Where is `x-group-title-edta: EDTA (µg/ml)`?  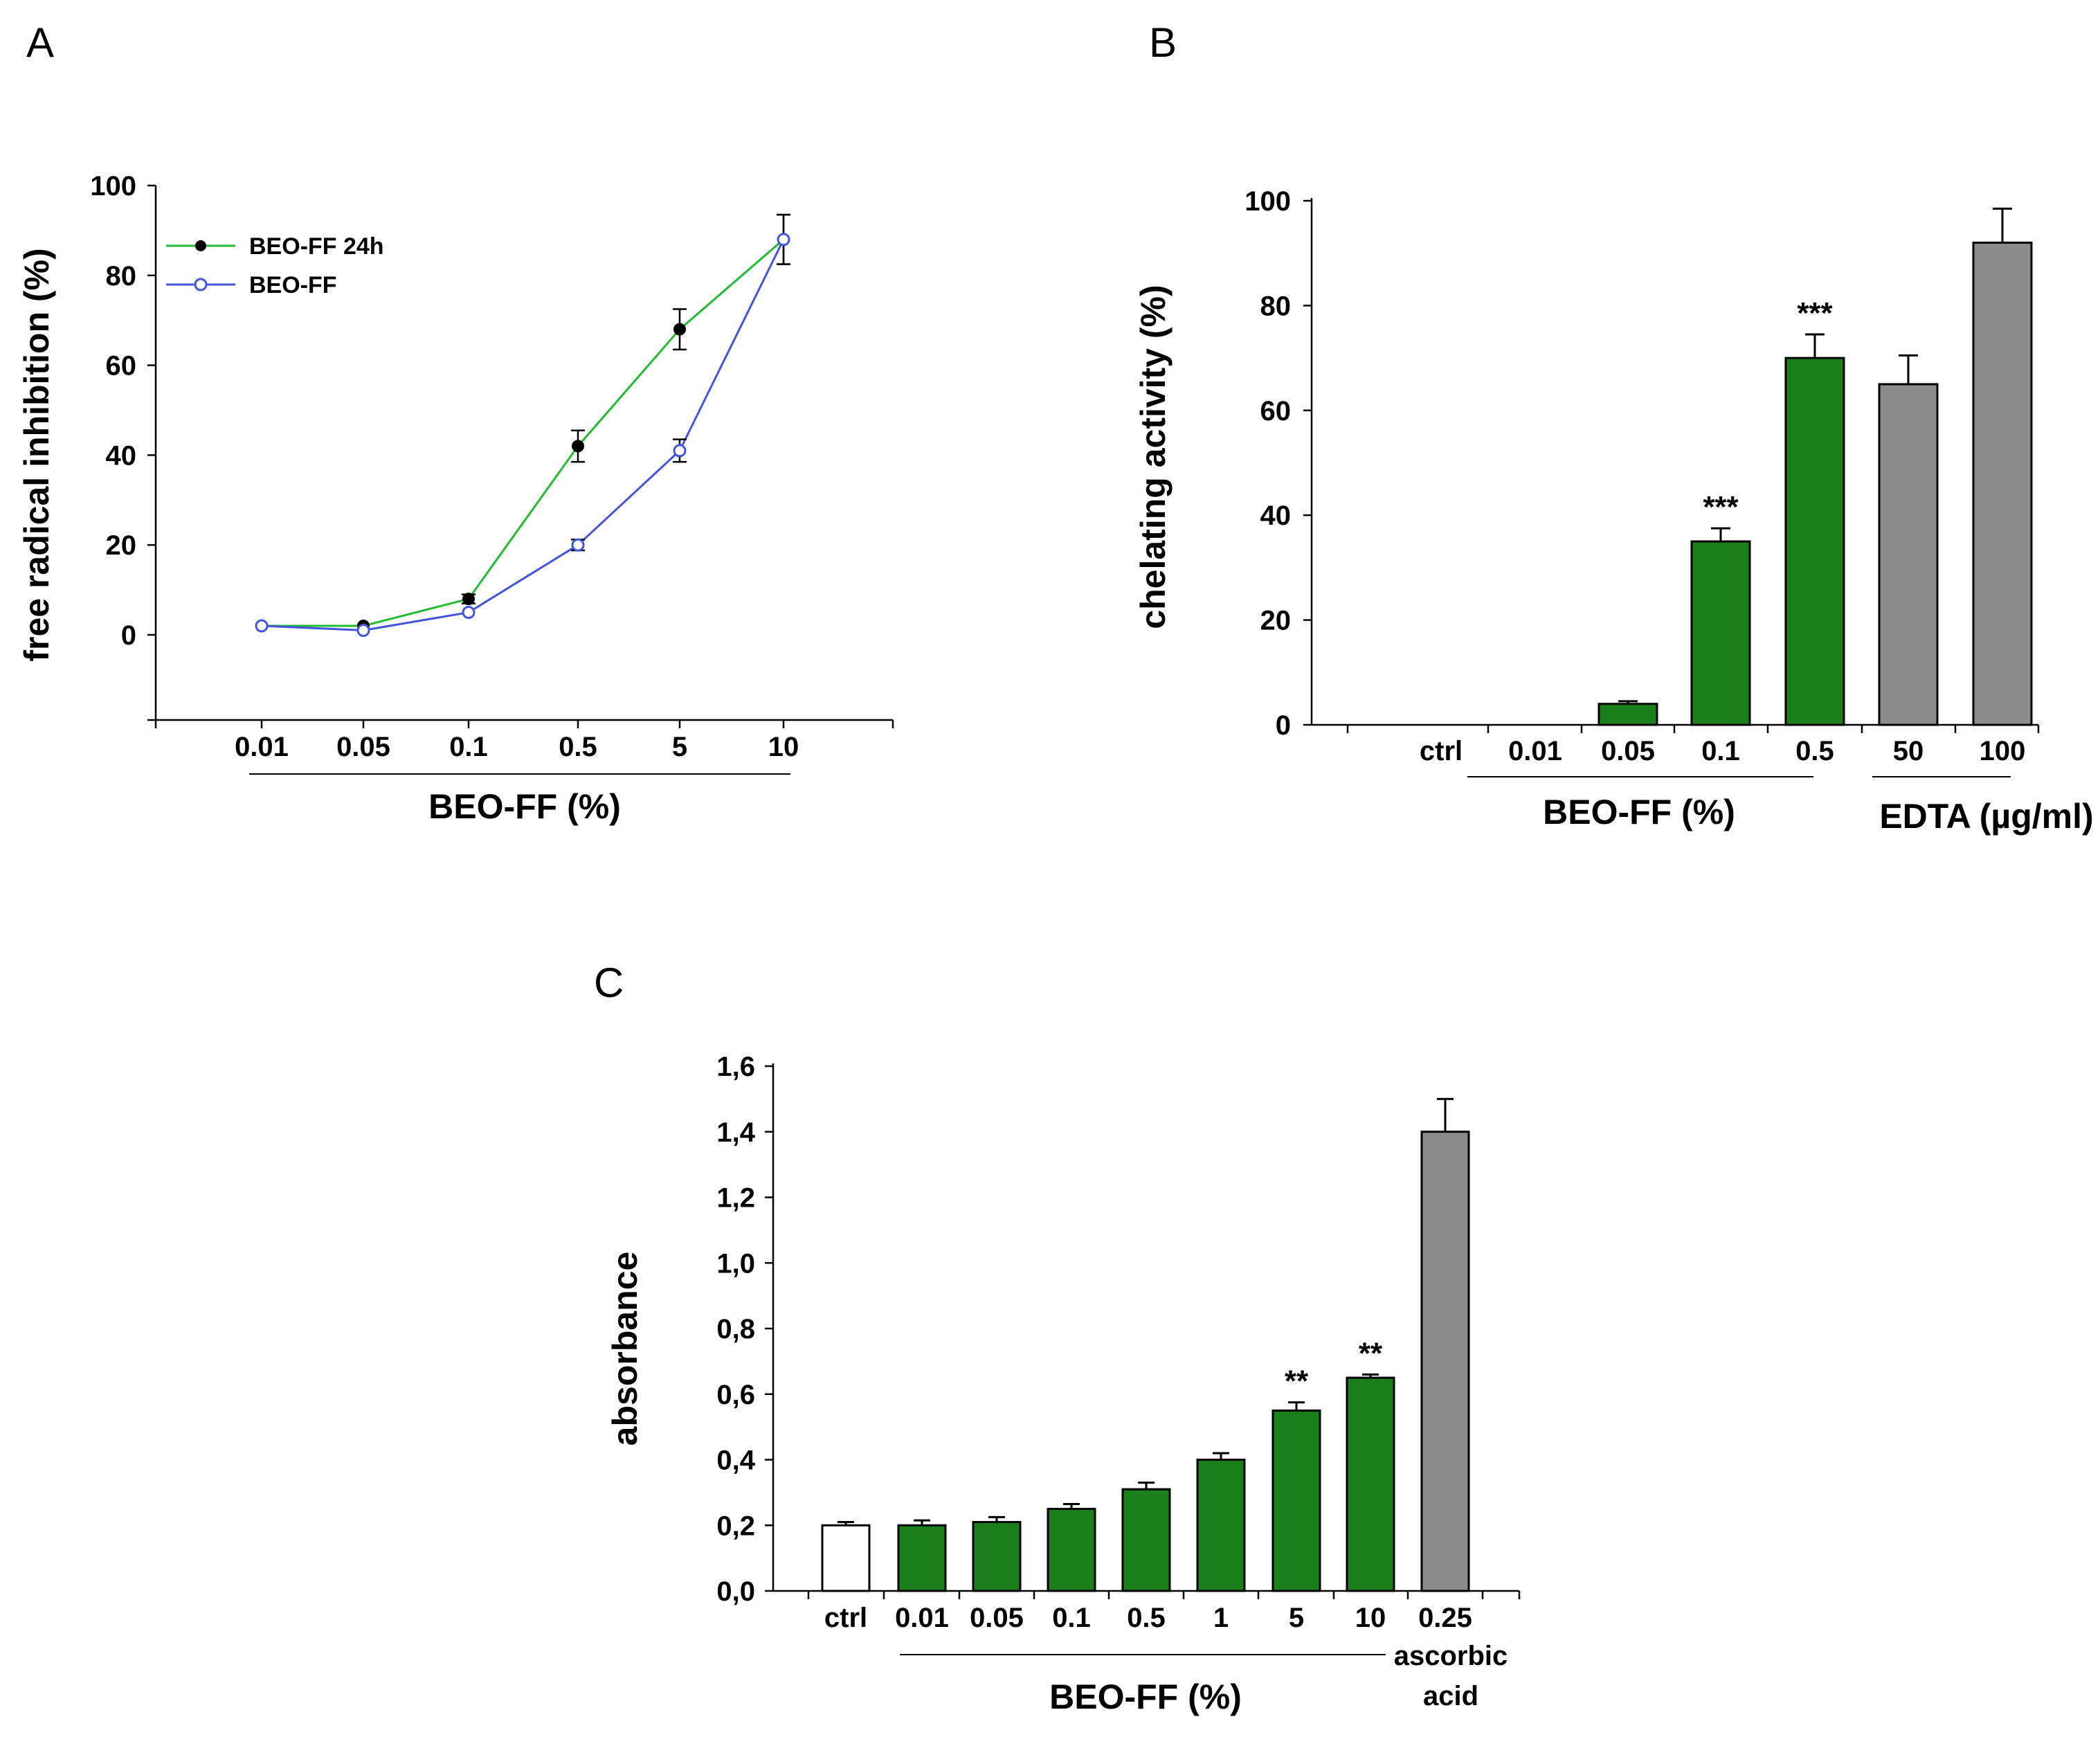
x-group-title-edta: EDTA (µg/ml) is located at coordinates (1986, 816).